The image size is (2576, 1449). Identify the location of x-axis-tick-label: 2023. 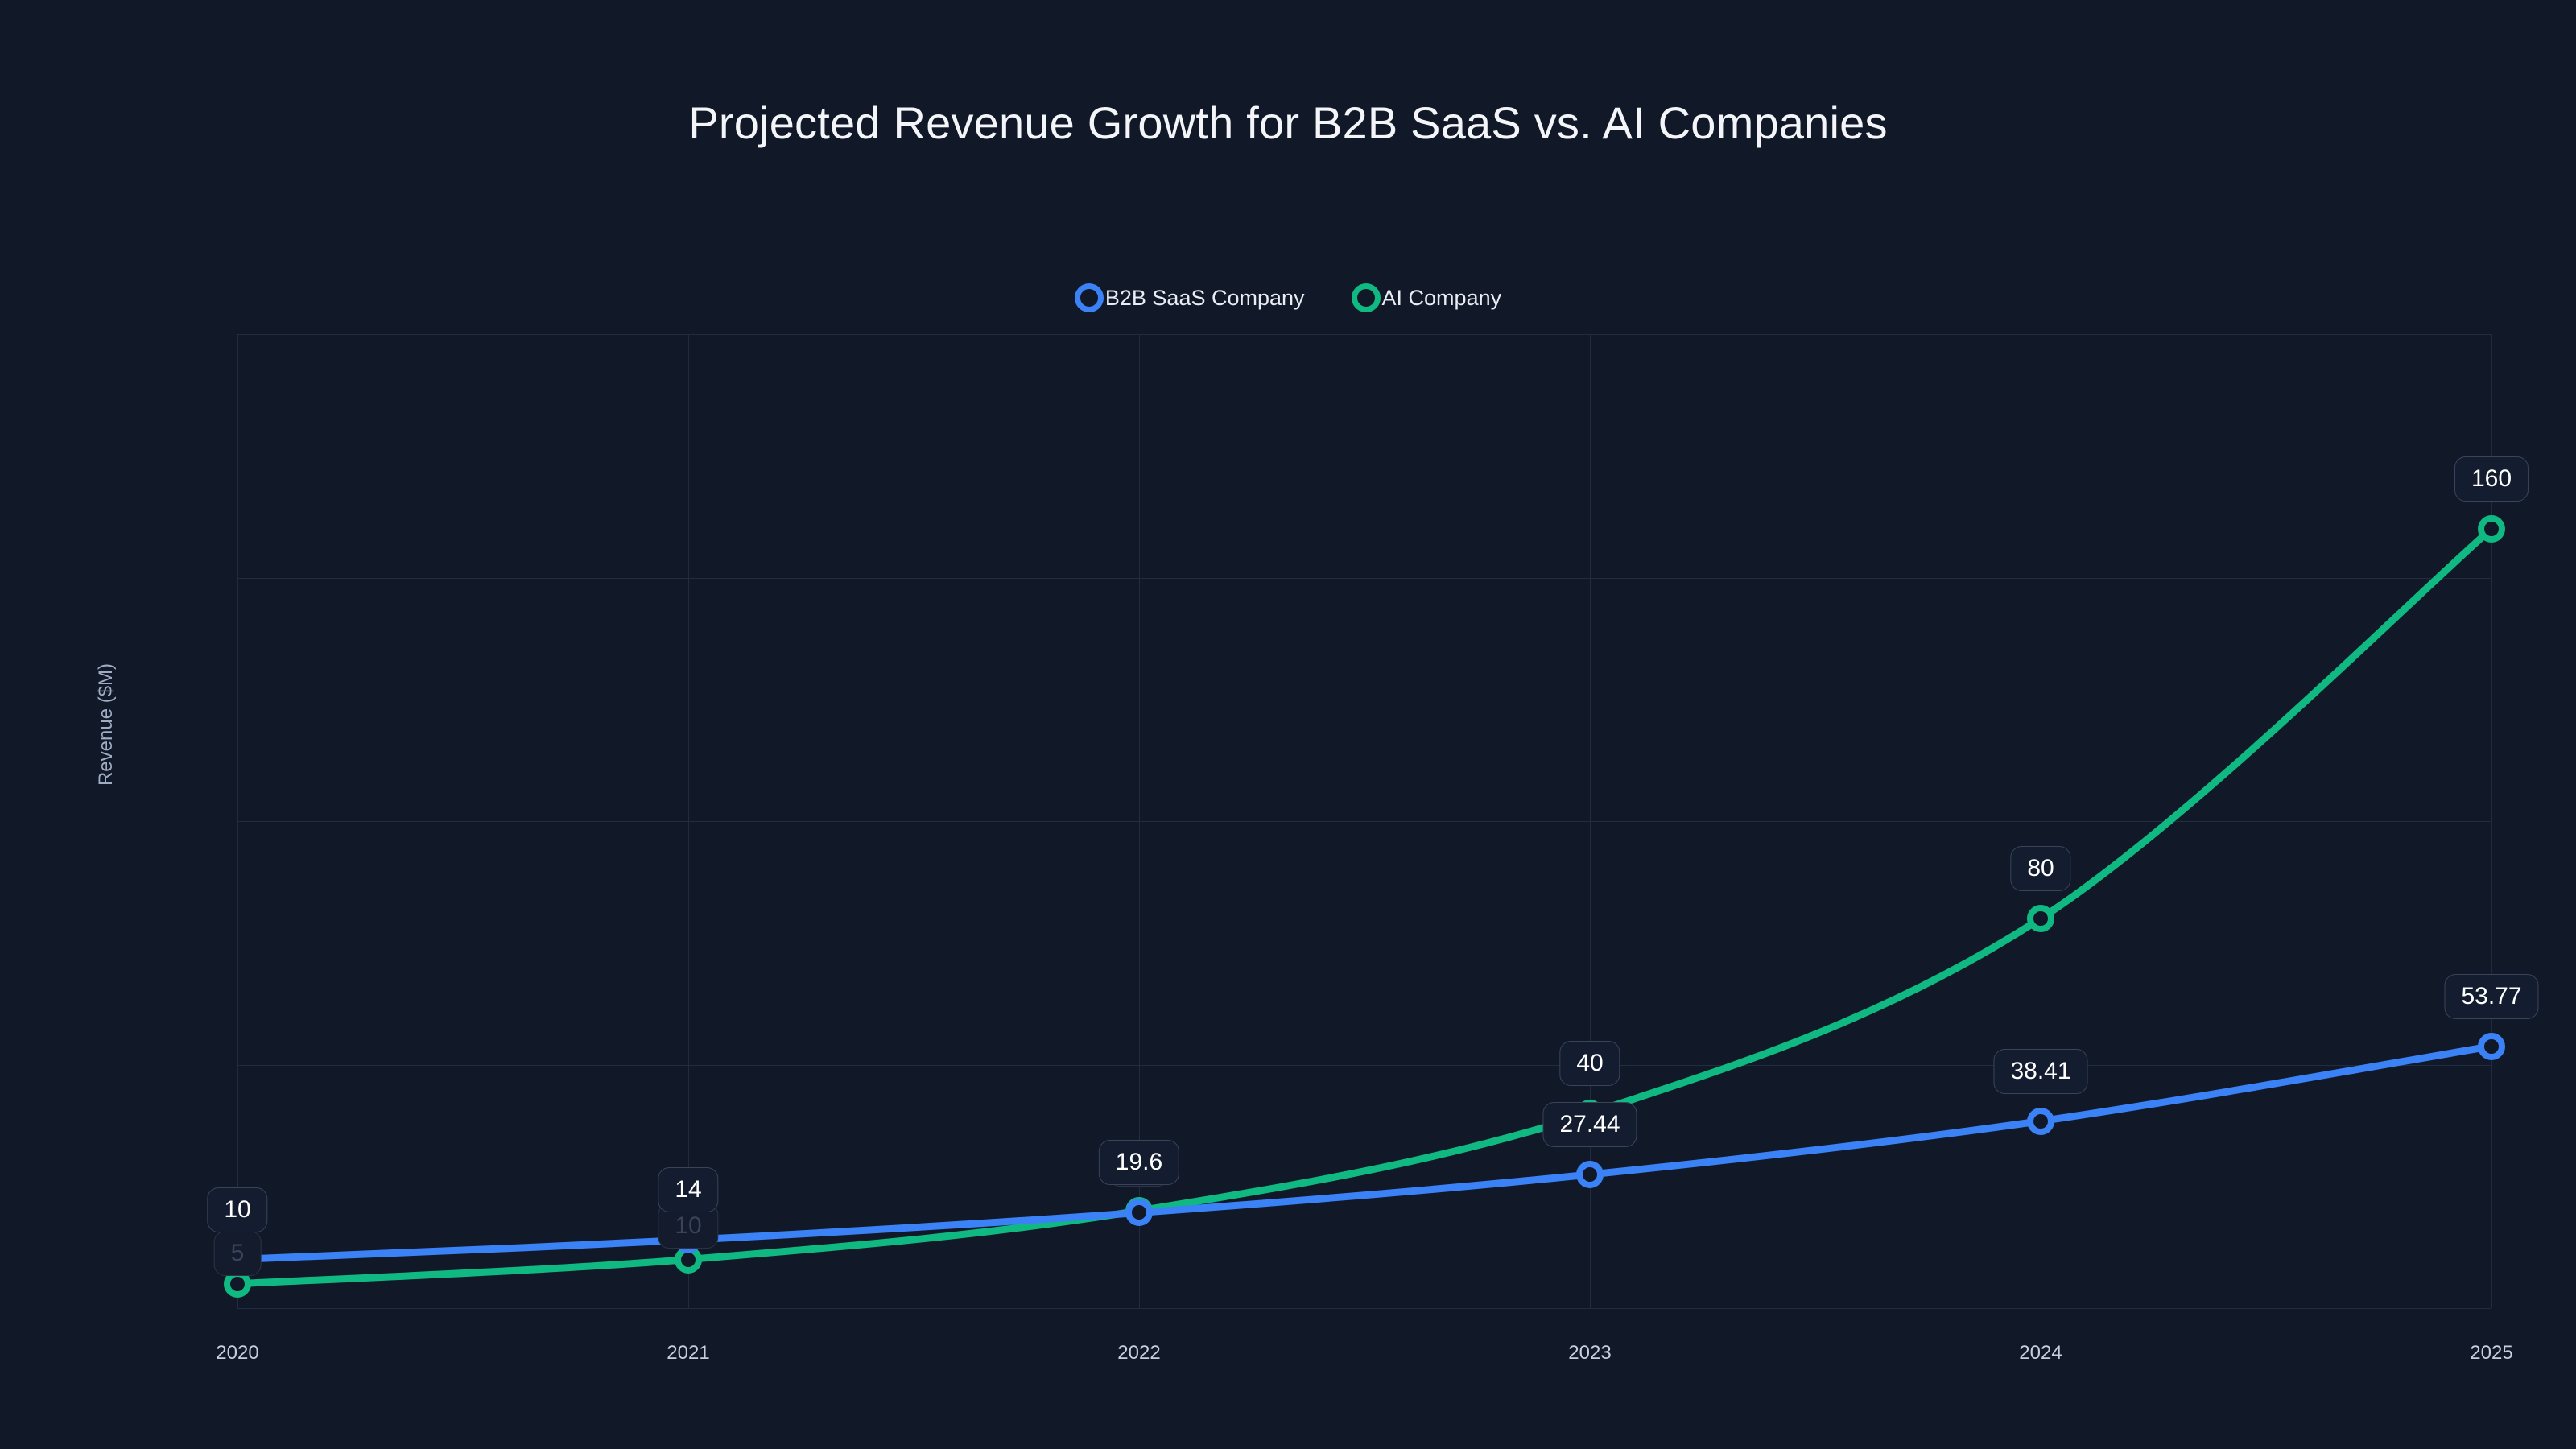
(1590, 1353).